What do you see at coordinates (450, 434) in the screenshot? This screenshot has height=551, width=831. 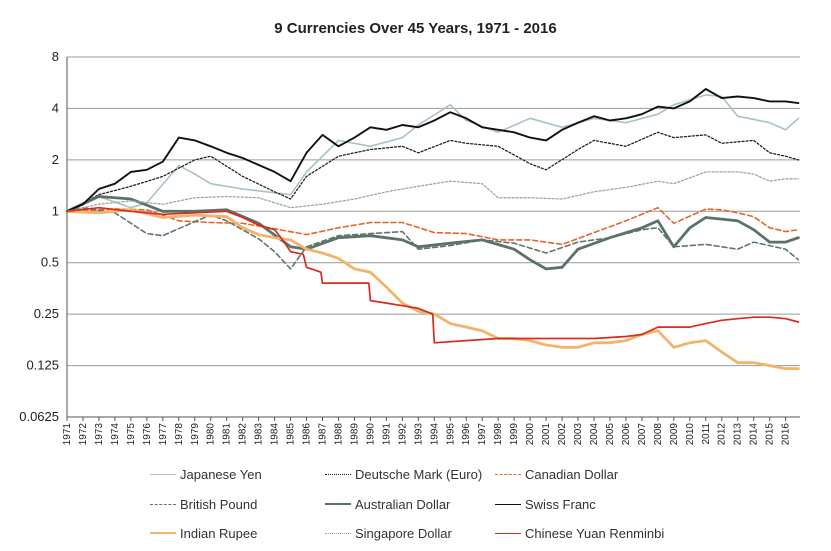 I see `x-tick-label: 1995` at bounding box center [450, 434].